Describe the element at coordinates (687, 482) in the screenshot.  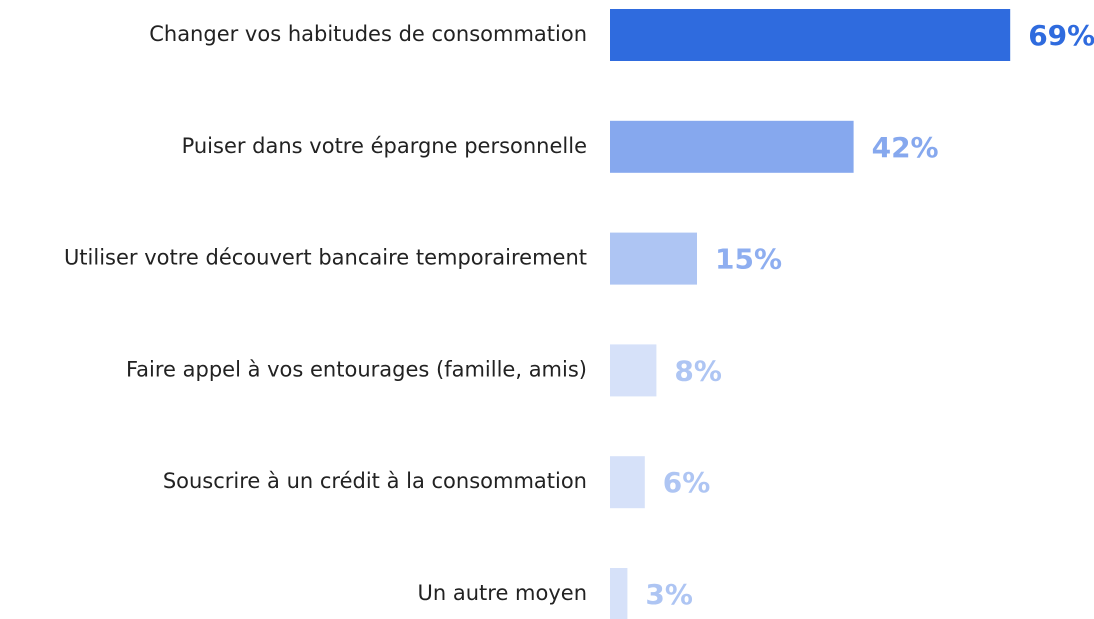
I see `value-label: 6%` at that location.